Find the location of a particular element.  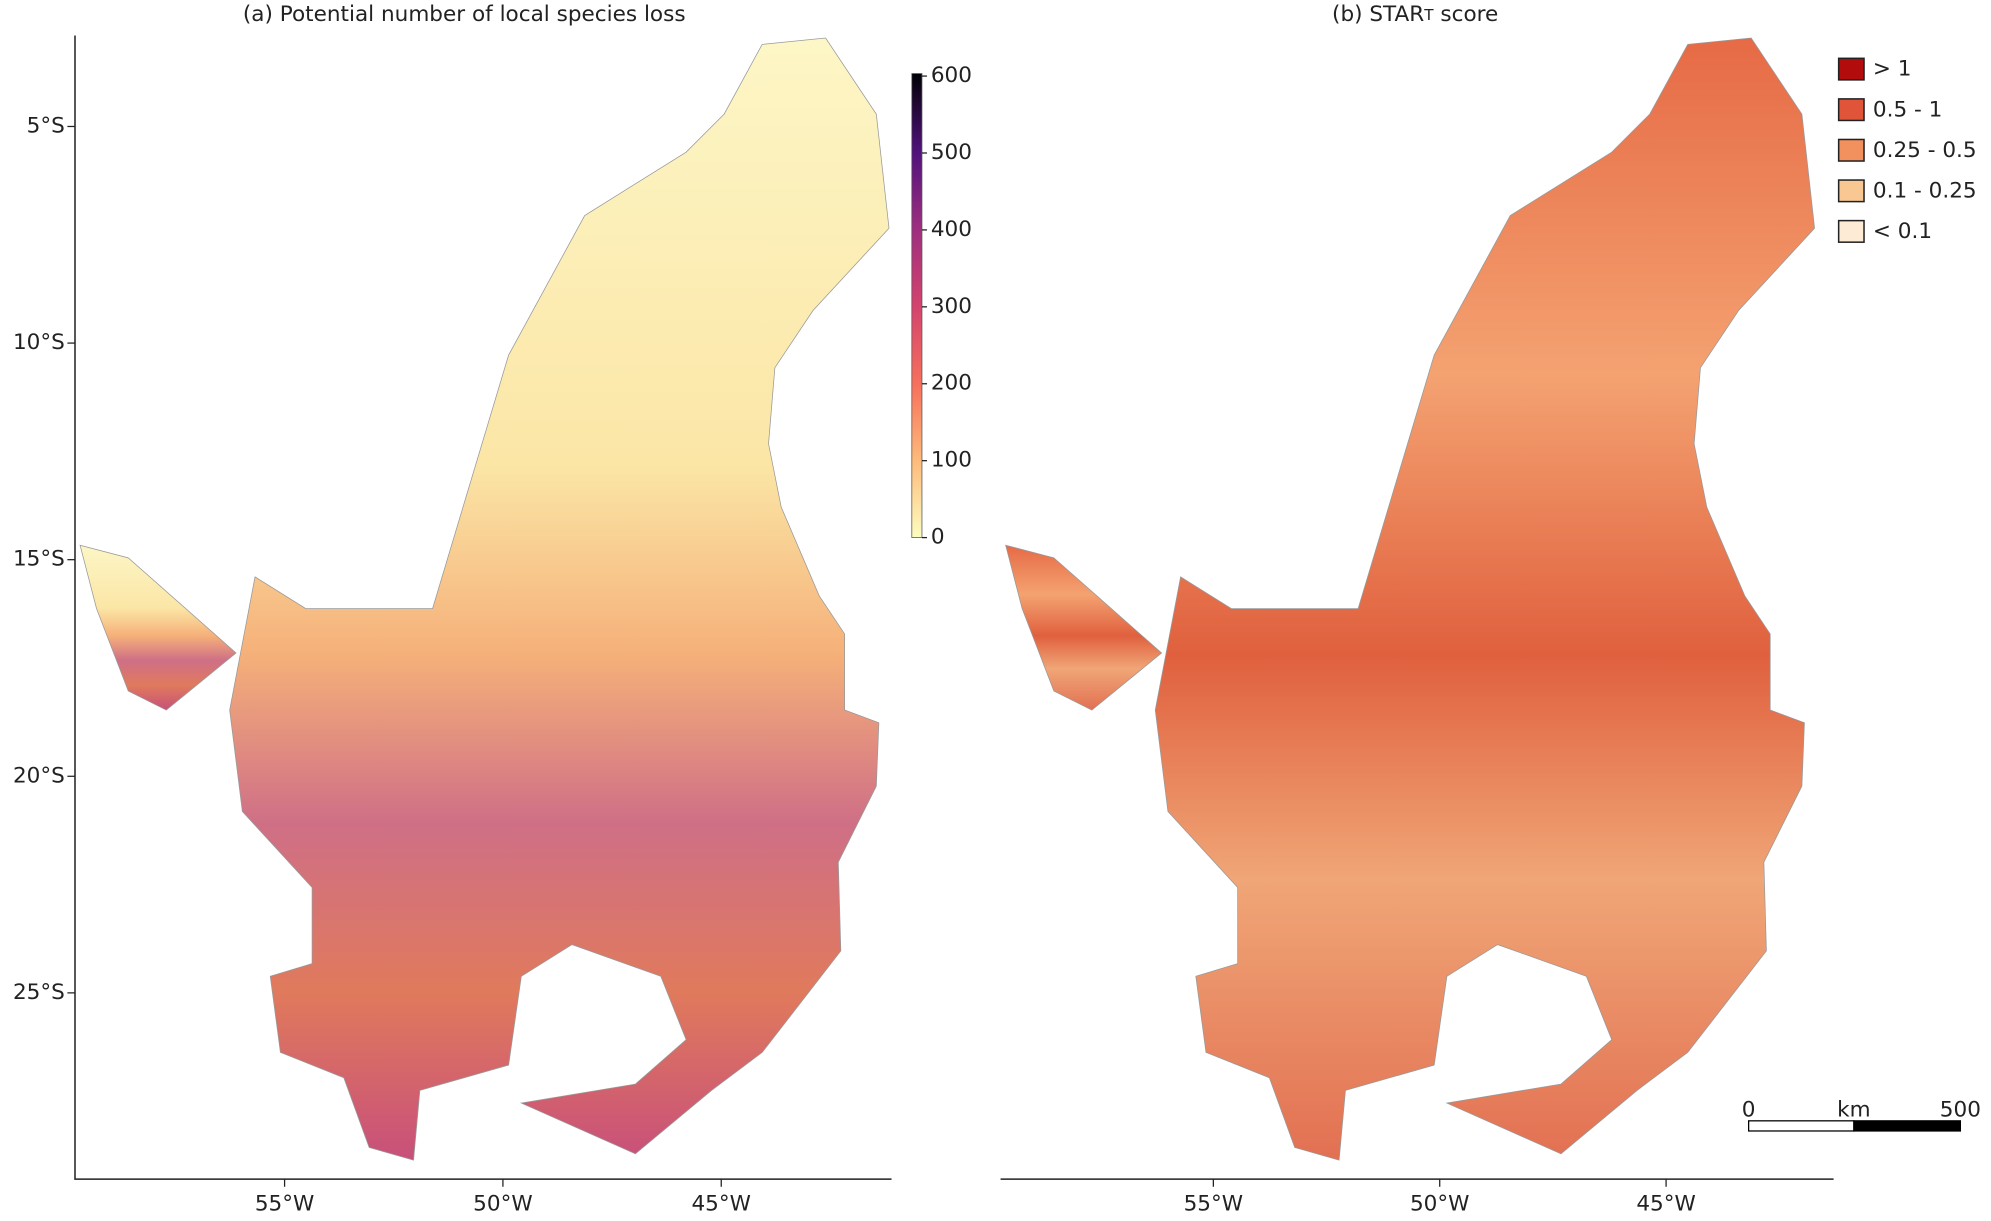

colorbar-tick-label: 0 is located at coordinates (938, 537).